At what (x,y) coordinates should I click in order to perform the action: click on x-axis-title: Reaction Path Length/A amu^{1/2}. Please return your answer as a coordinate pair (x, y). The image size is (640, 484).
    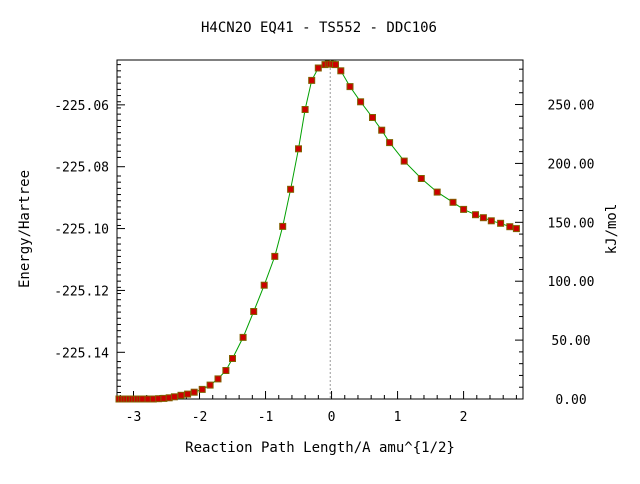
    Looking at the image, I should click on (320, 448).